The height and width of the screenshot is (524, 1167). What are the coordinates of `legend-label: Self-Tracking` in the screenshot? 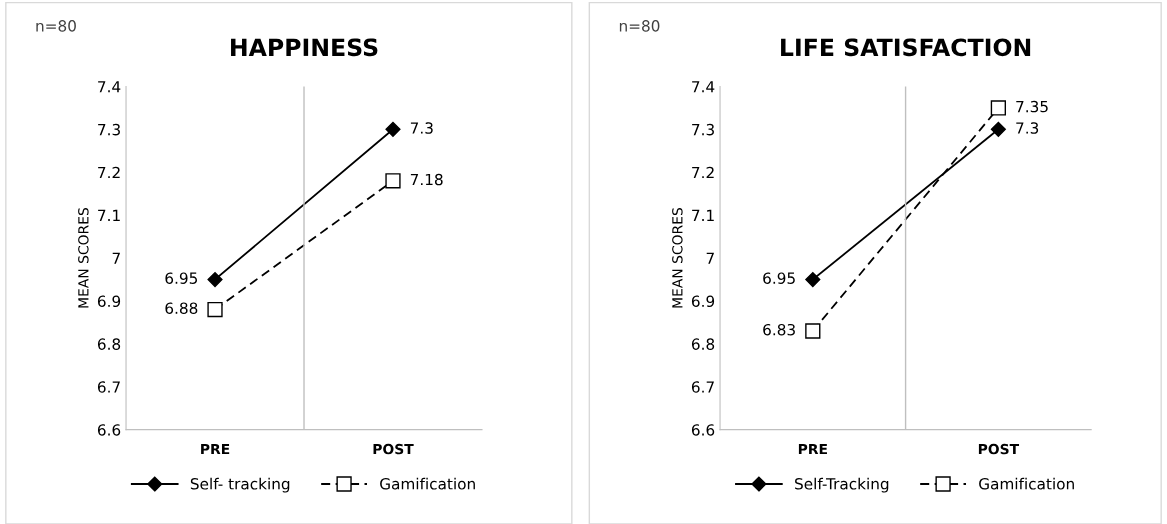 It's located at (842, 485).